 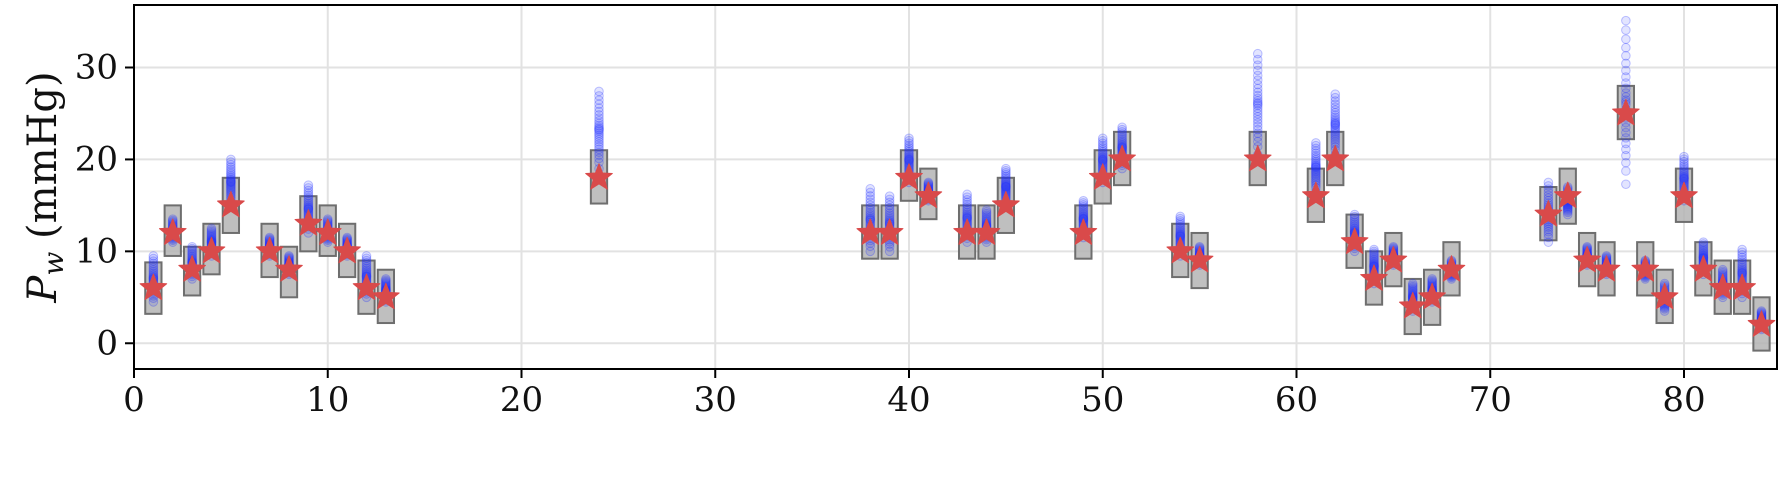 What do you see at coordinates (96, 68) in the screenshot?
I see `y-tick-label: 30` at bounding box center [96, 68].